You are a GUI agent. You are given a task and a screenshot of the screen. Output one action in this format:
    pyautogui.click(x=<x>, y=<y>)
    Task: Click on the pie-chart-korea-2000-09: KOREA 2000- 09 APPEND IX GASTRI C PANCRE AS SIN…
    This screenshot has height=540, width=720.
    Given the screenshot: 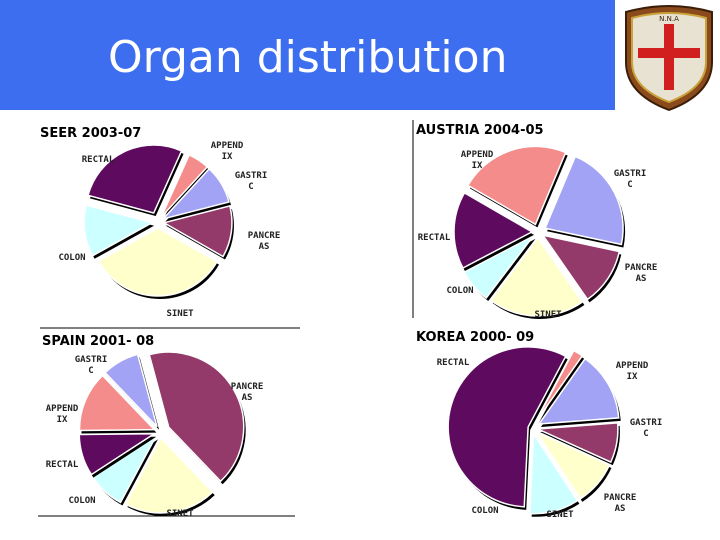 What is the action you would take?
    pyautogui.click(x=539, y=425)
    